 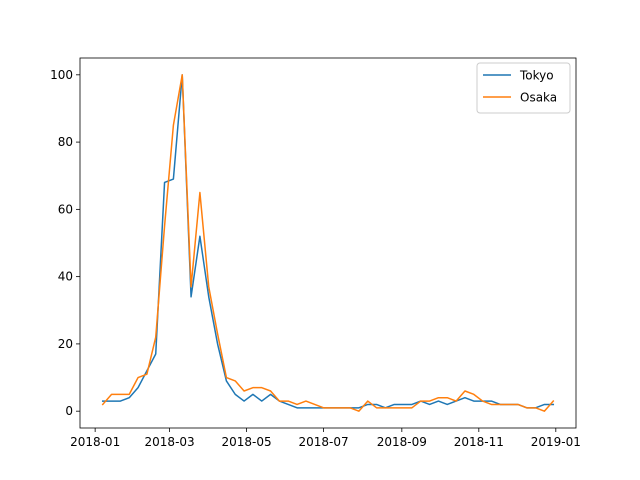 I want to click on x-tick-label: 2018-05, so click(x=247, y=442).